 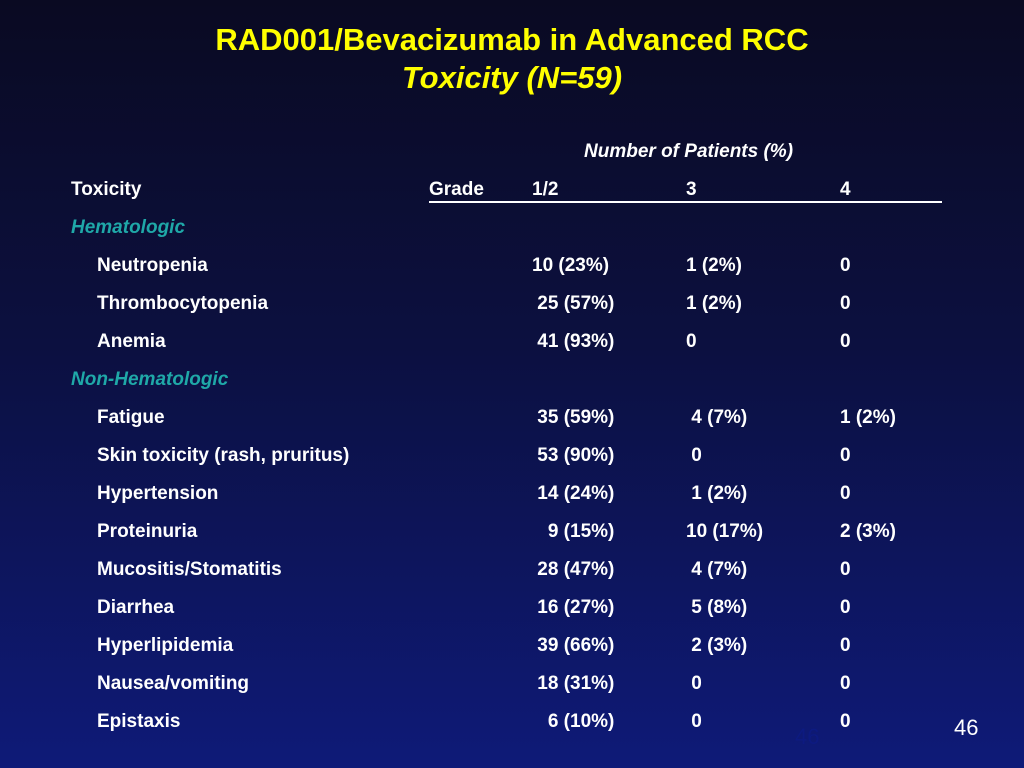 I want to click on row-grade-3: 2 (3%), so click(x=717, y=645).